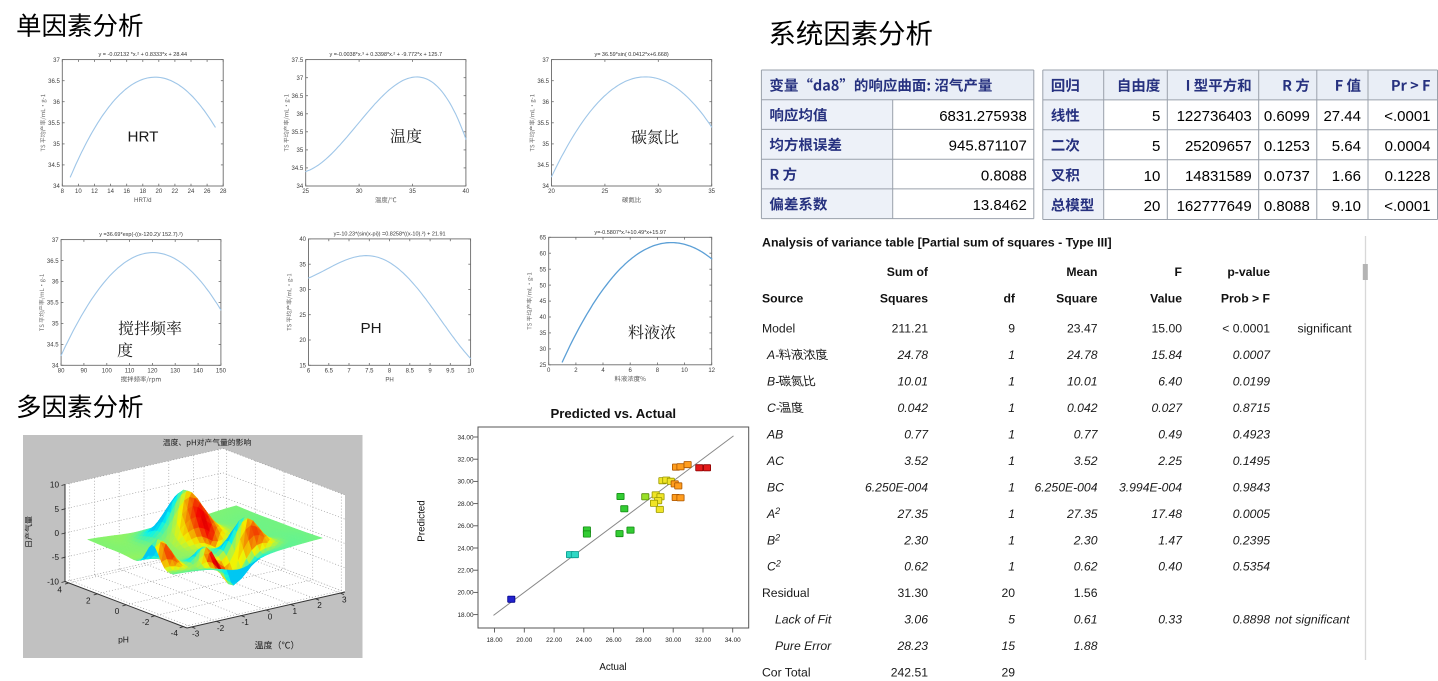 The height and width of the screenshot is (681, 1438). What do you see at coordinates (142, 192) in the screenshot?
I see `svg-text: 18` at bounding box center [142, 192].